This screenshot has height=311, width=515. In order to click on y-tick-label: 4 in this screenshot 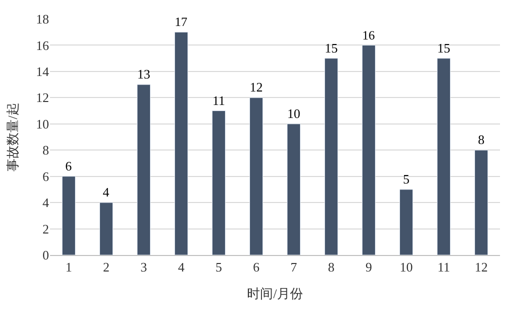, I will do `click(46, 202)`.